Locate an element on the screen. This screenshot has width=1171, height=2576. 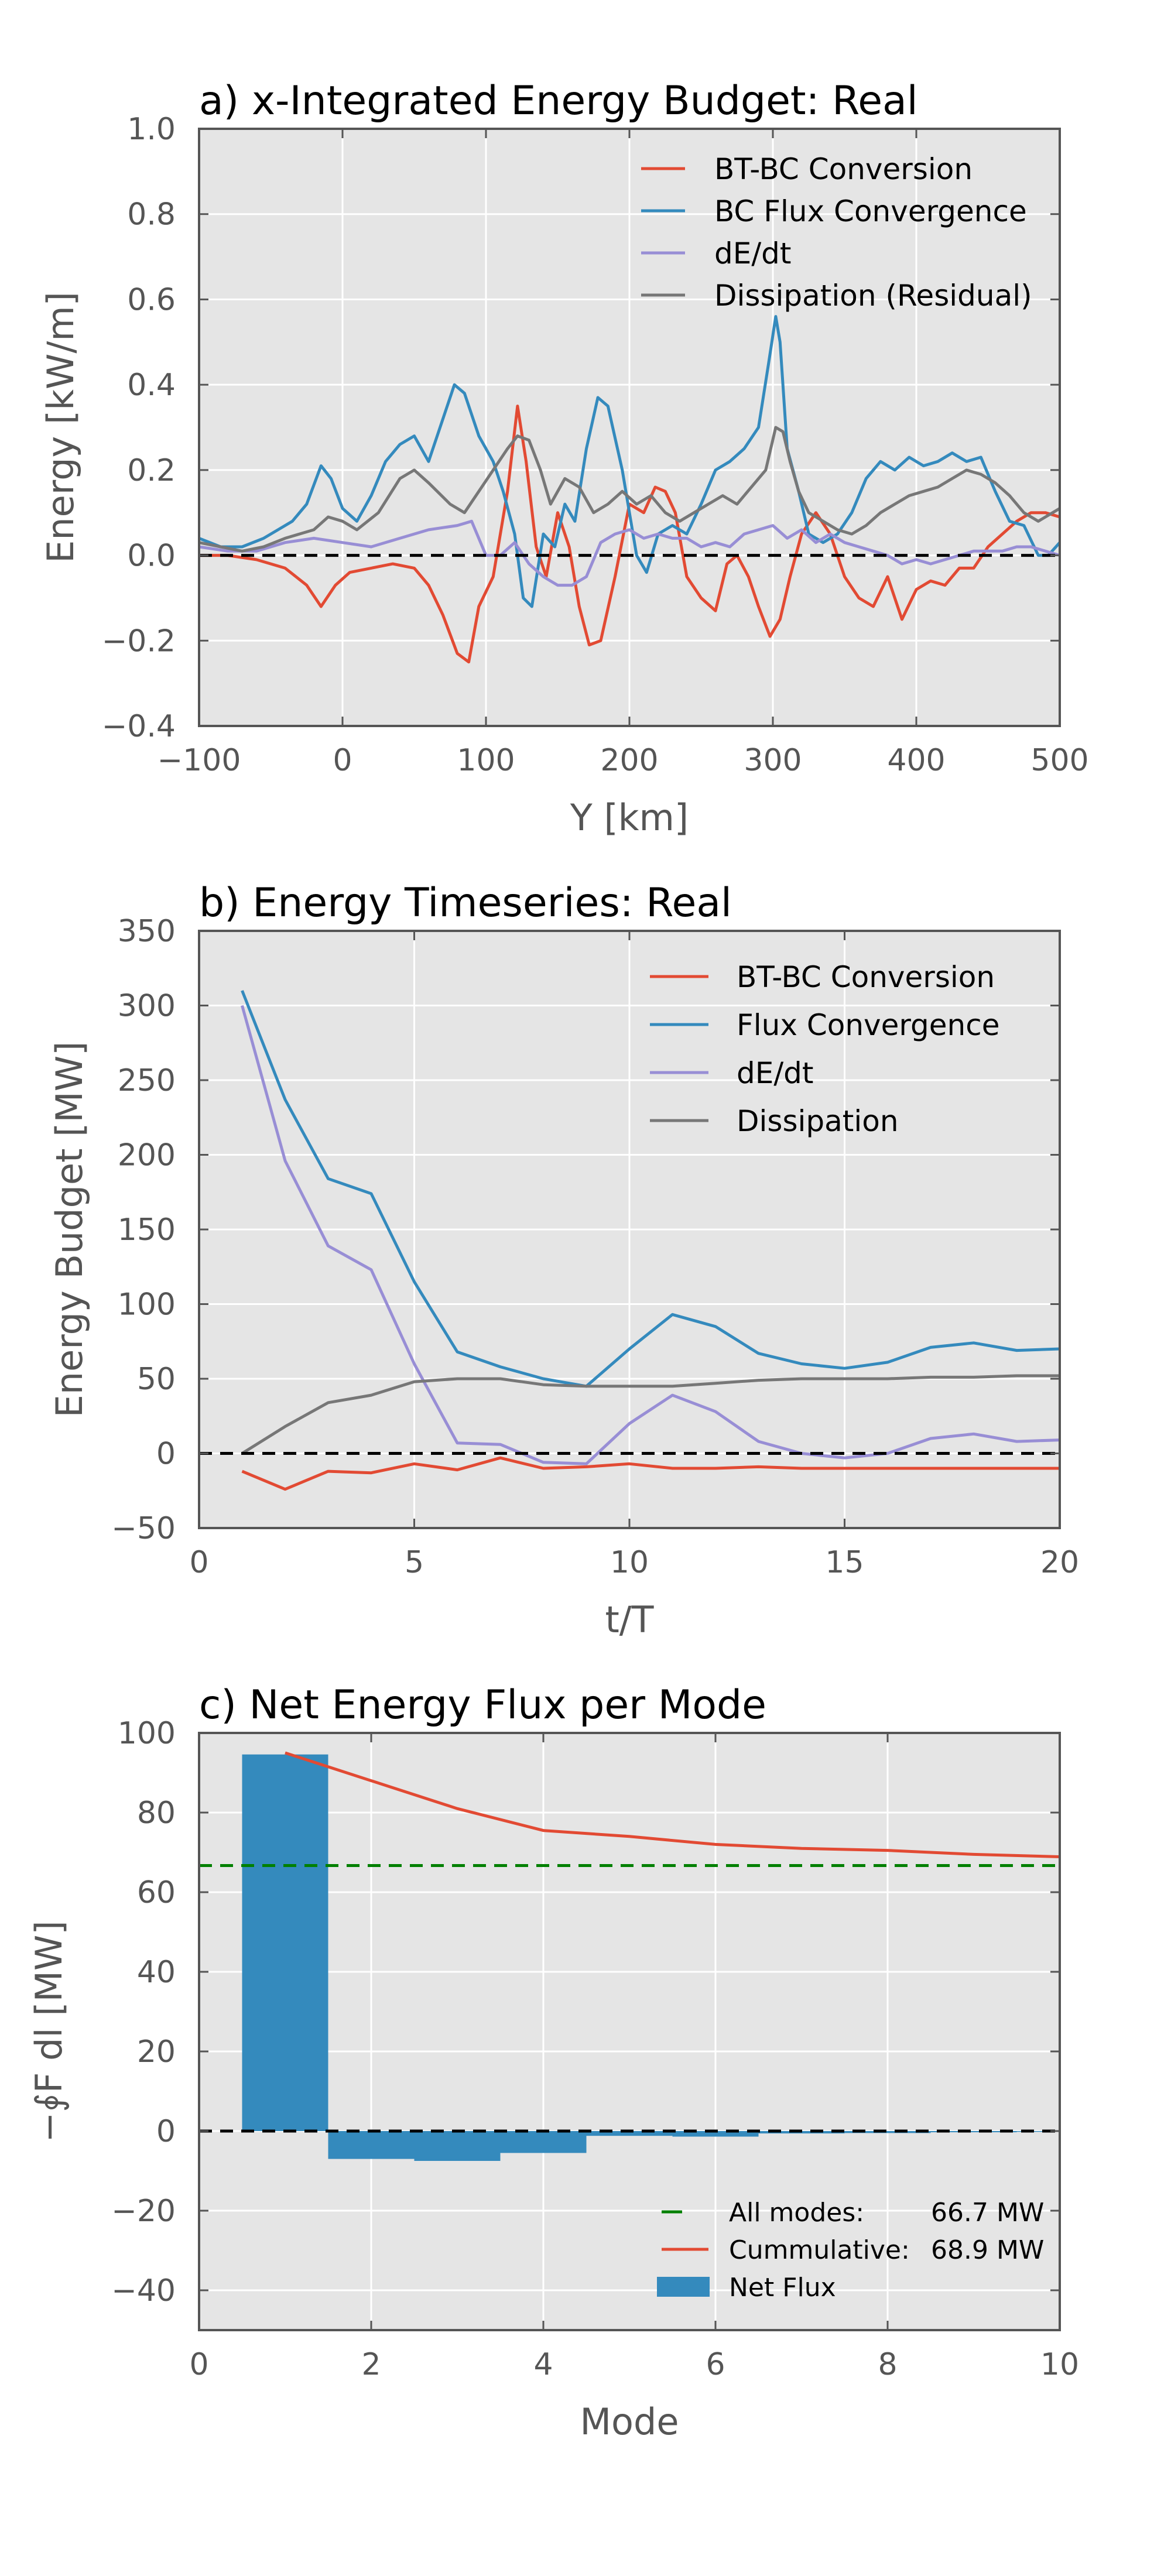
series-line-dissipation-residual is located at coordinates (629, 489).